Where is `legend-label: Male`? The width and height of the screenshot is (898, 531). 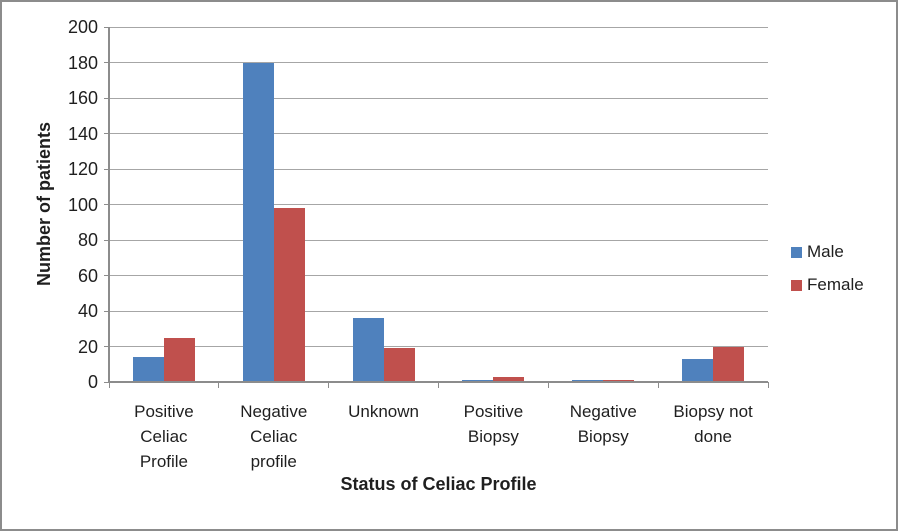 legend-label: Male is located at coordinates (825, 251).